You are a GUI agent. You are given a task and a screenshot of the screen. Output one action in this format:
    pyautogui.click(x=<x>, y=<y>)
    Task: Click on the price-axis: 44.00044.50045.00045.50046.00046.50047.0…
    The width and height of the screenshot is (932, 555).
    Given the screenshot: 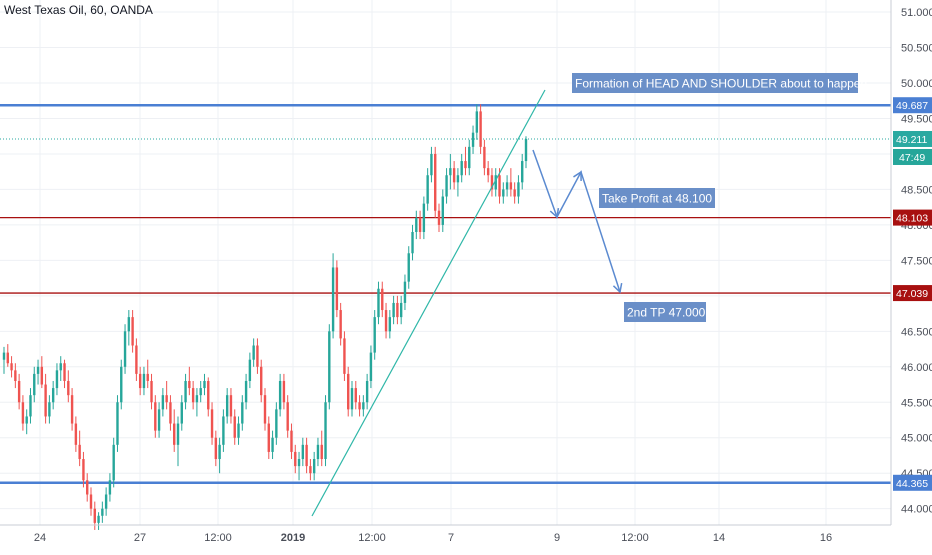 What is the action you would take?
    pyautogui.click(x=916, y=261)
    